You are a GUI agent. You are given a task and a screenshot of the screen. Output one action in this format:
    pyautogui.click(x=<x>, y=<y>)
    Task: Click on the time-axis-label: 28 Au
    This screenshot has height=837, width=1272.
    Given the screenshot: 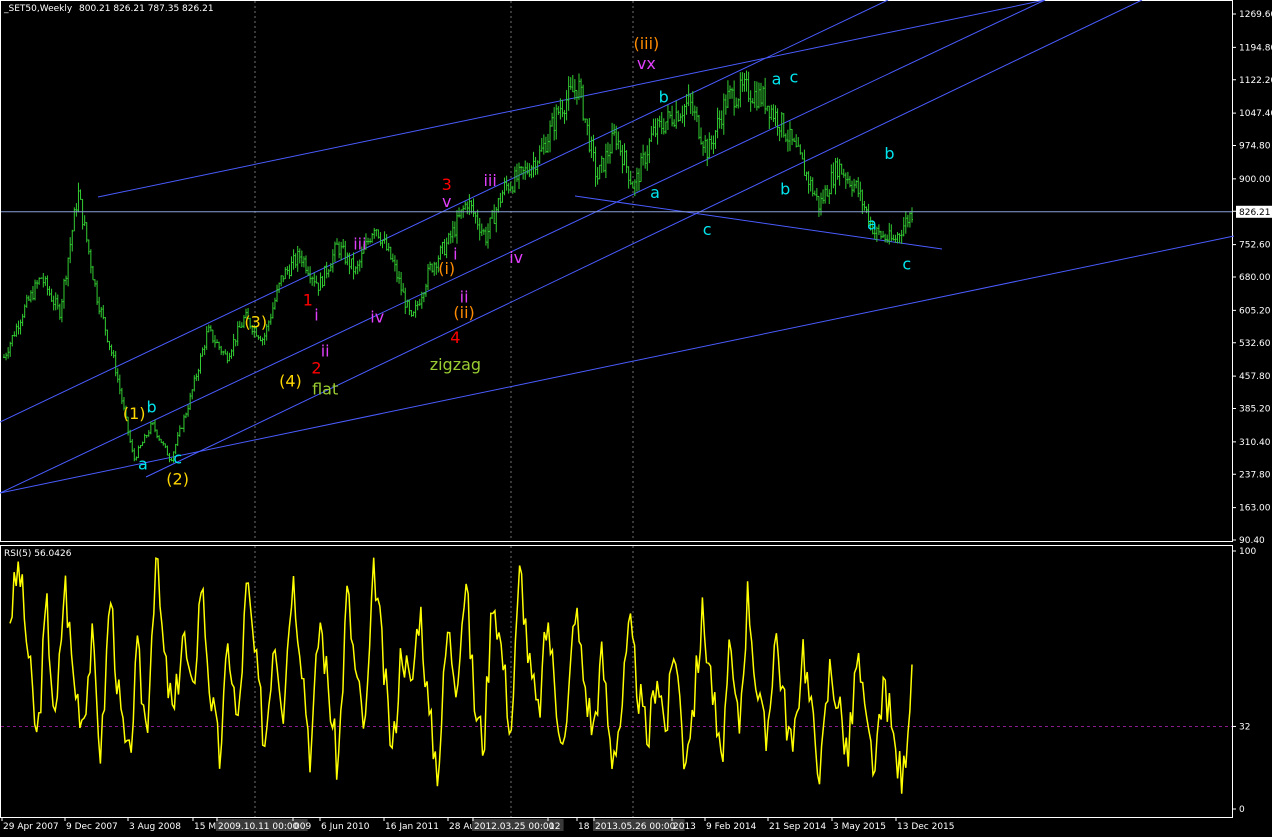 What is the action you would take?
    pyautogui.click(x=462, y=827)
    